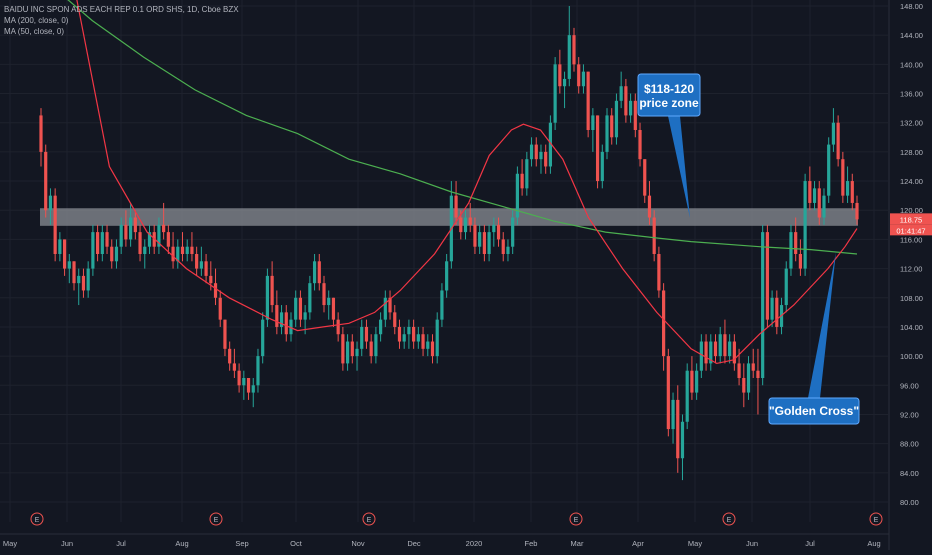 The height and width of the screenshot is (555, 932). I want to click on time-tick-label: Sep, so click(241, 543).